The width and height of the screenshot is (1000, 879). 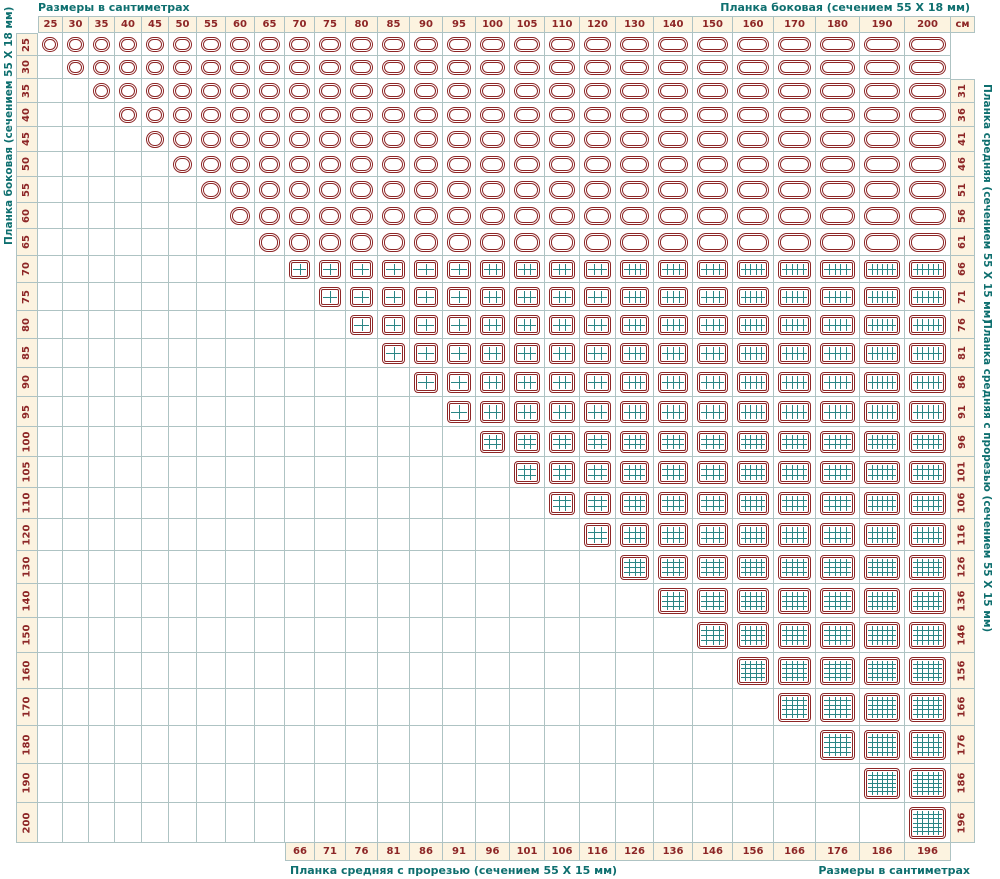 I want to click on cell-r170-c190, so click(x=882, y=707).